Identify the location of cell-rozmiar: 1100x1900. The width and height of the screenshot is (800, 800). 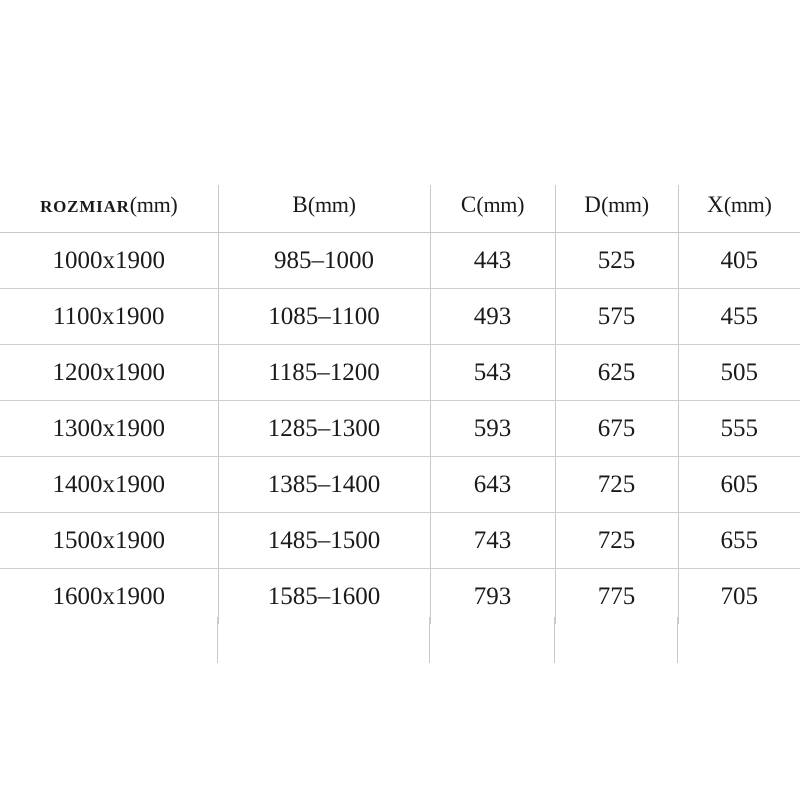
(109, 316).